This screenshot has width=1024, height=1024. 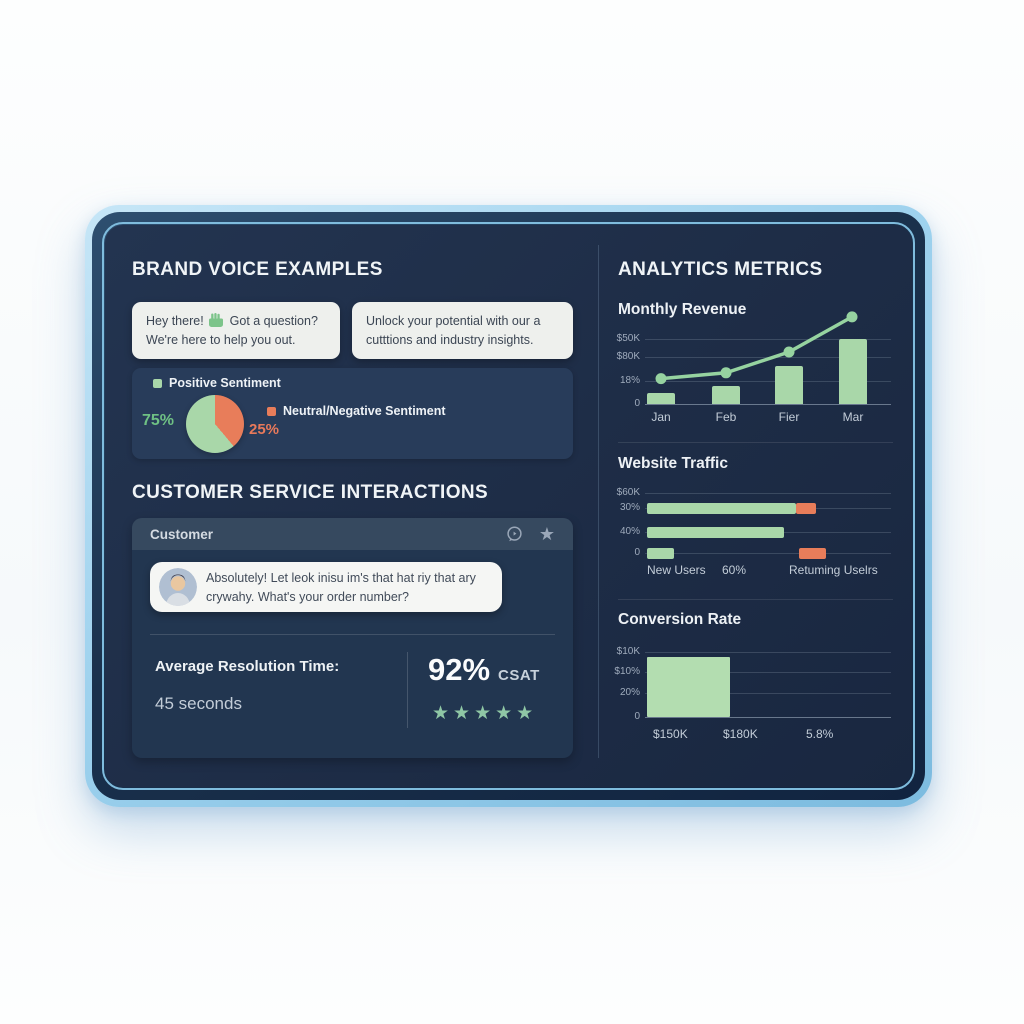 I want to click on sentiment-pie, so click(x=215, y=424).